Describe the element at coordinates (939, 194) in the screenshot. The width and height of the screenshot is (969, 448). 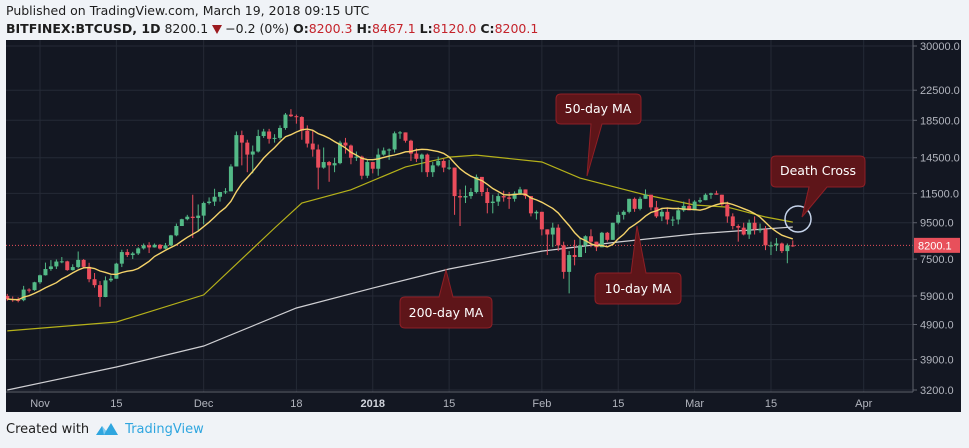
I see `y-tick-label: 11500.0` at that location.